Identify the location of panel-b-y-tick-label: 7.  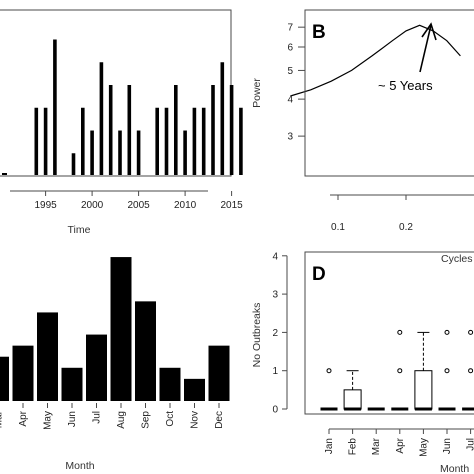
(290, 28).